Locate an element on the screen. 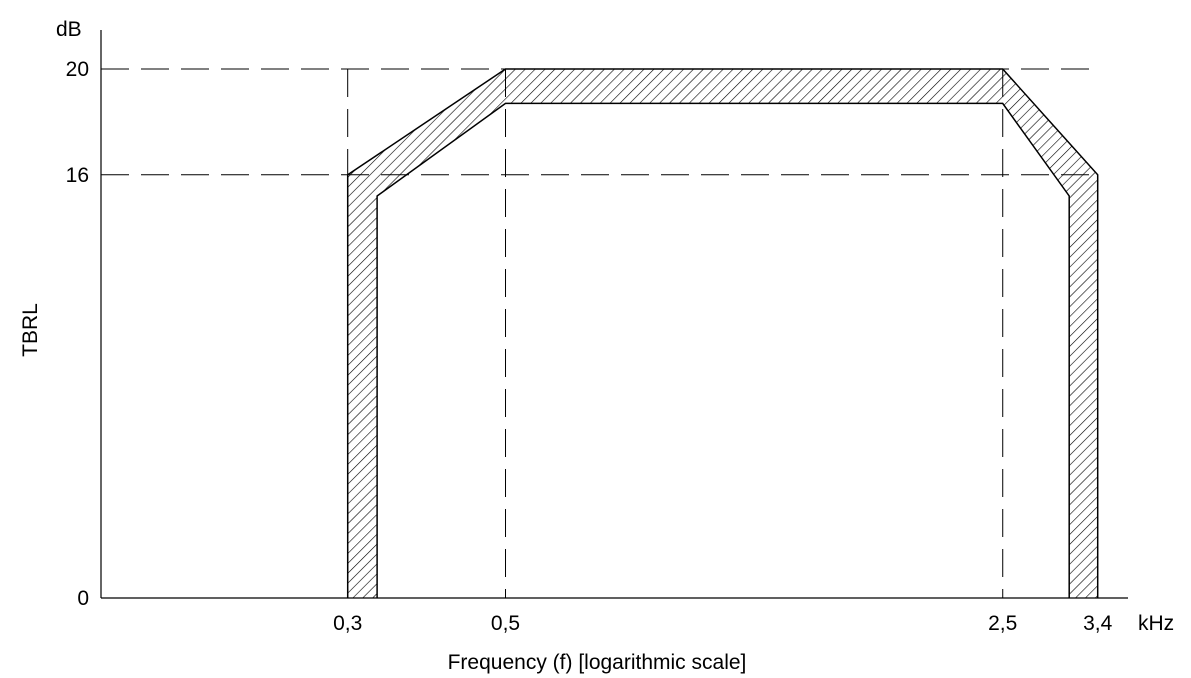 The width and height of the screenshot is (1191, 678). x-tick-label-2_5: 2,5 is located at coordinates (1002, 623).